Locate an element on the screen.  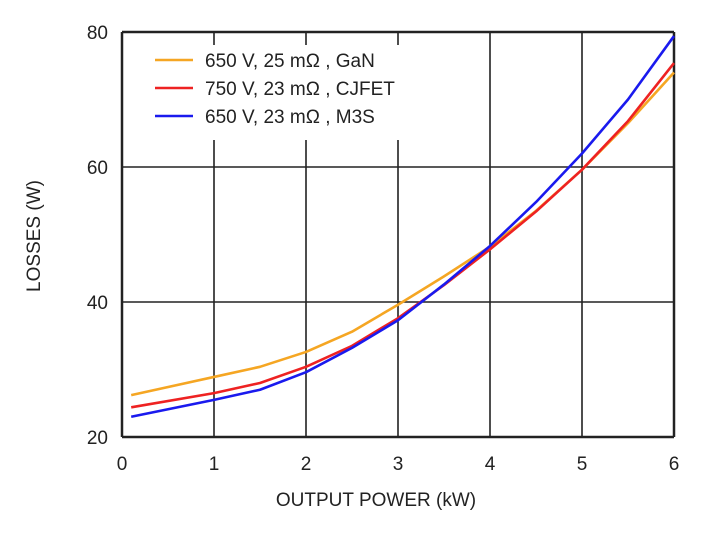
legend-background is located at coordinates (295, 92).